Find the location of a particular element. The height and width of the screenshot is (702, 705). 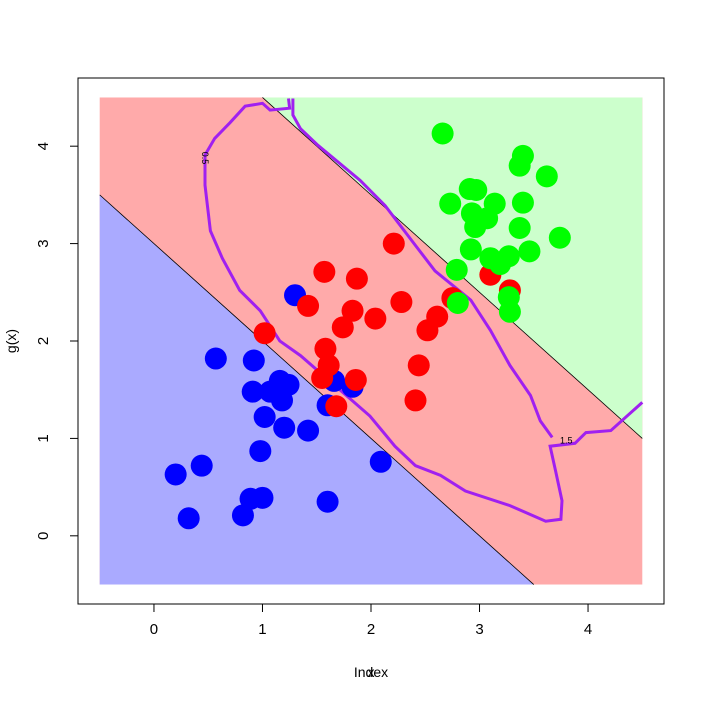

contour-label: 0.5 is located at coordinates (205, 158).